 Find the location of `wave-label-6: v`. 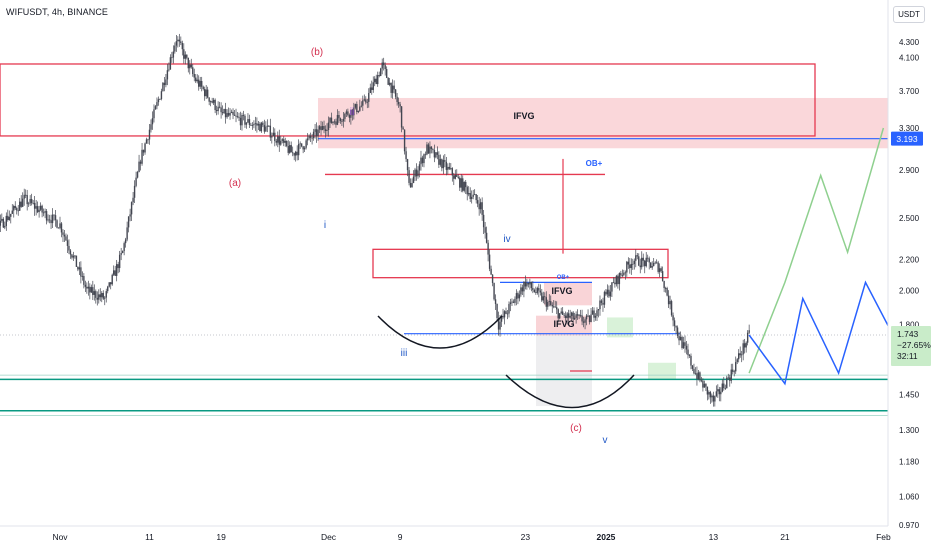

wave-label-6: v is located at coordinates (605, 440).